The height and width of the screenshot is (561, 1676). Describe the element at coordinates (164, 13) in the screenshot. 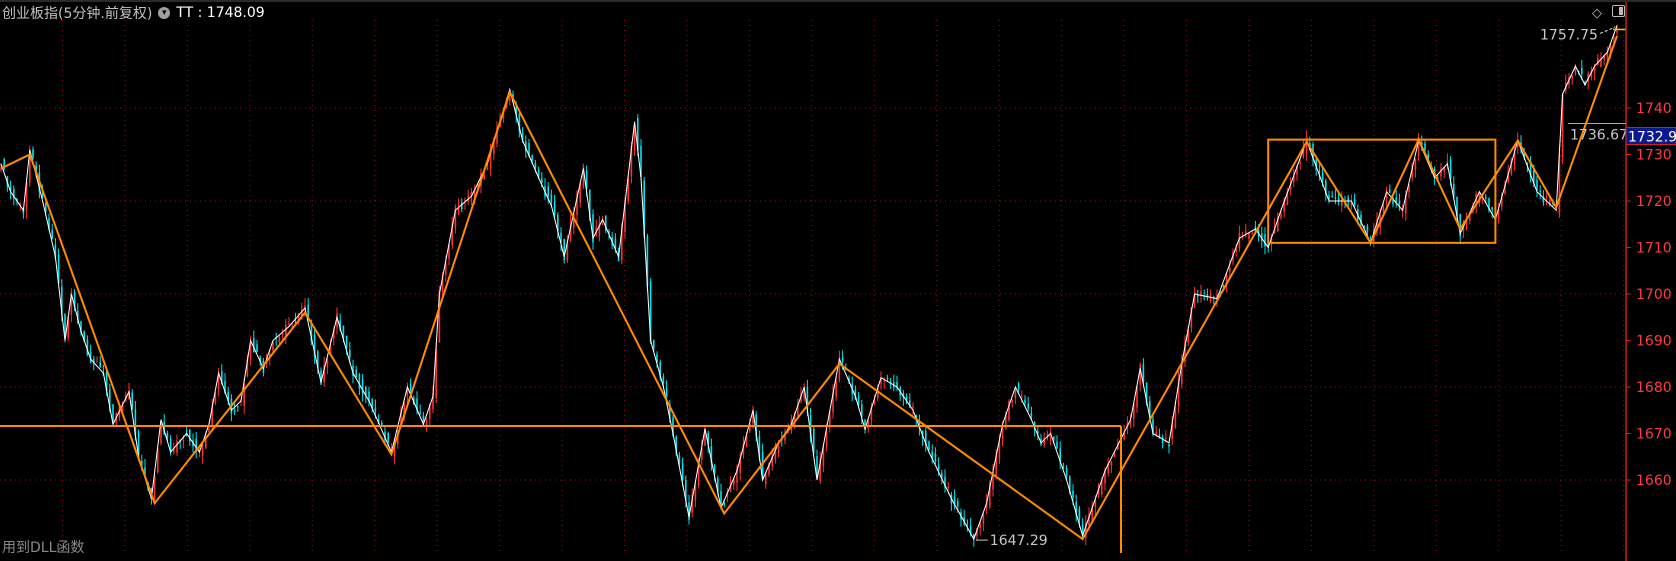

I see `circle-chevron-down-icon: ▾` at that location.